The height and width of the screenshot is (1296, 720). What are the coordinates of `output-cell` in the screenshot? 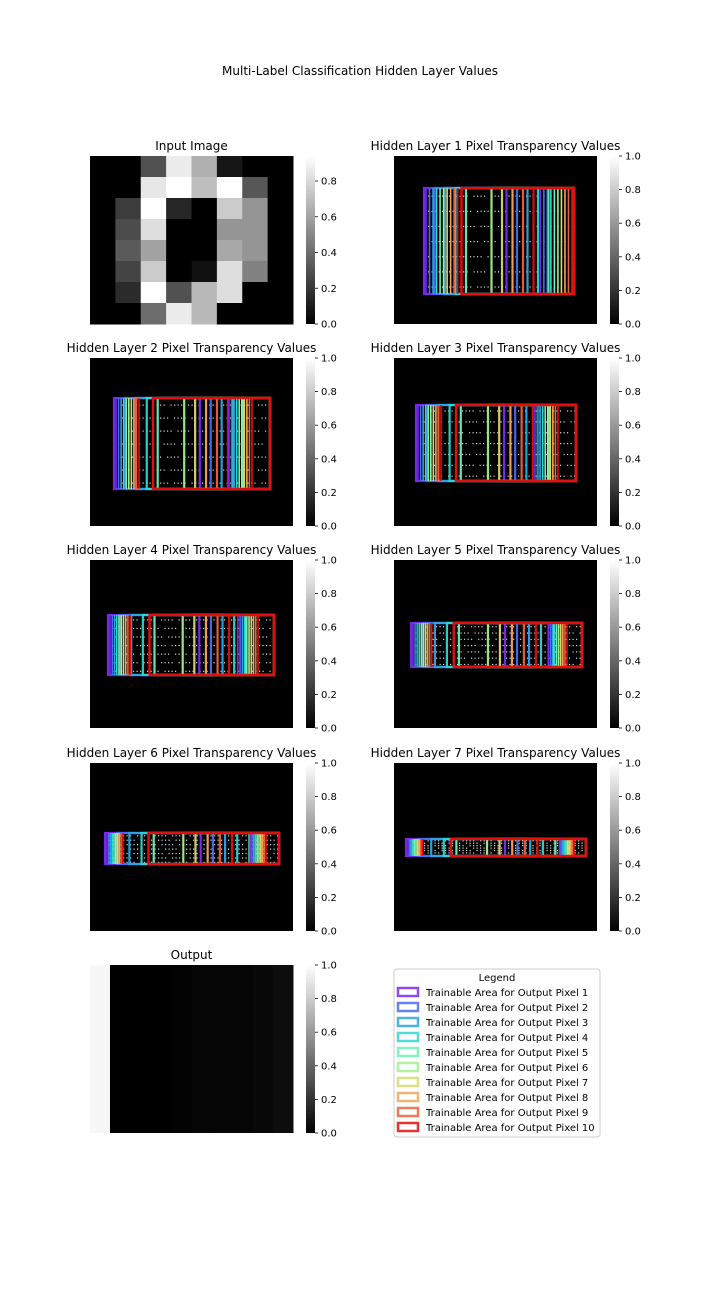 It's located at (263, 1049).